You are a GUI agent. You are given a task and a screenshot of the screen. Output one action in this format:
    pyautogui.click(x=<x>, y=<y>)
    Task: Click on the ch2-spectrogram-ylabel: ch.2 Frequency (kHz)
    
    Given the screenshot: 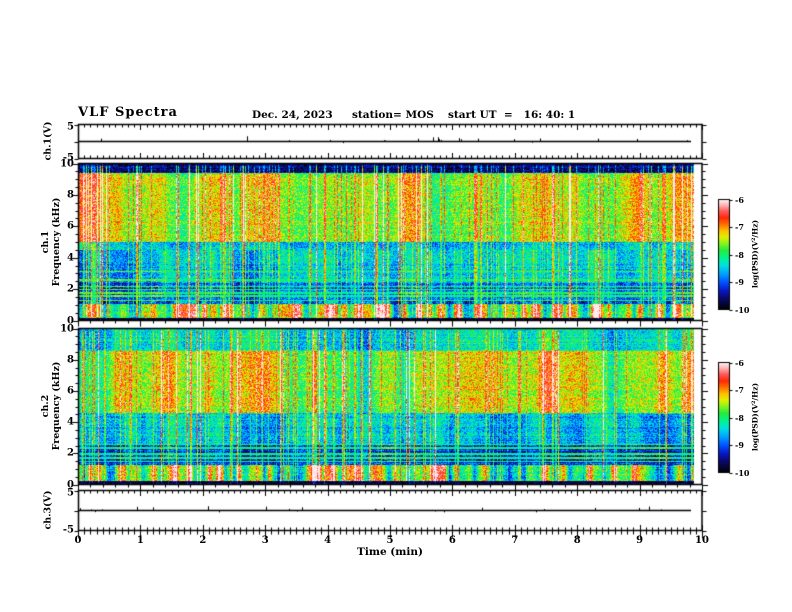 What is the action you would take?
    pyautogui.click(x=51, y=406)
    